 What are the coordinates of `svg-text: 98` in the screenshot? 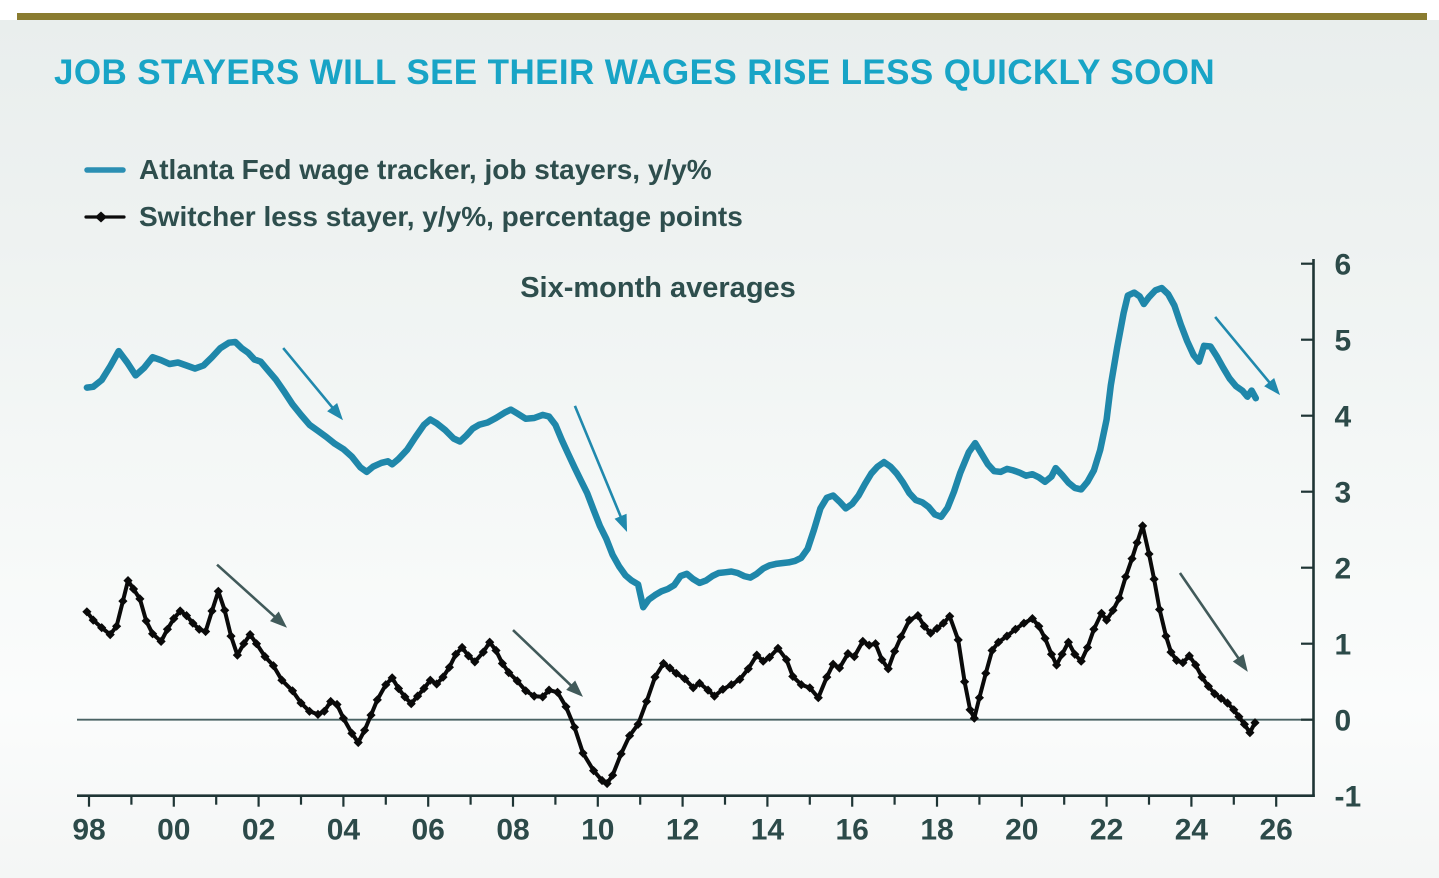 It's located at (88, 830).